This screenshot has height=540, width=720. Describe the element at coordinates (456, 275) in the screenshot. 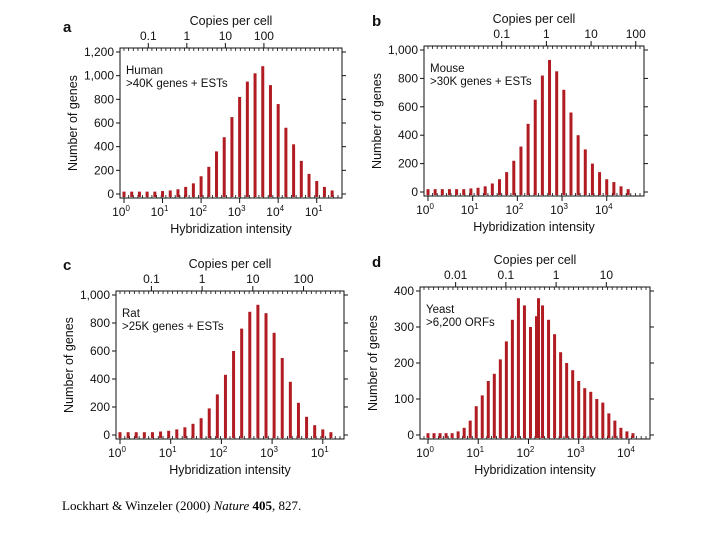

I see `top-tick-label: 0.01` at that location.